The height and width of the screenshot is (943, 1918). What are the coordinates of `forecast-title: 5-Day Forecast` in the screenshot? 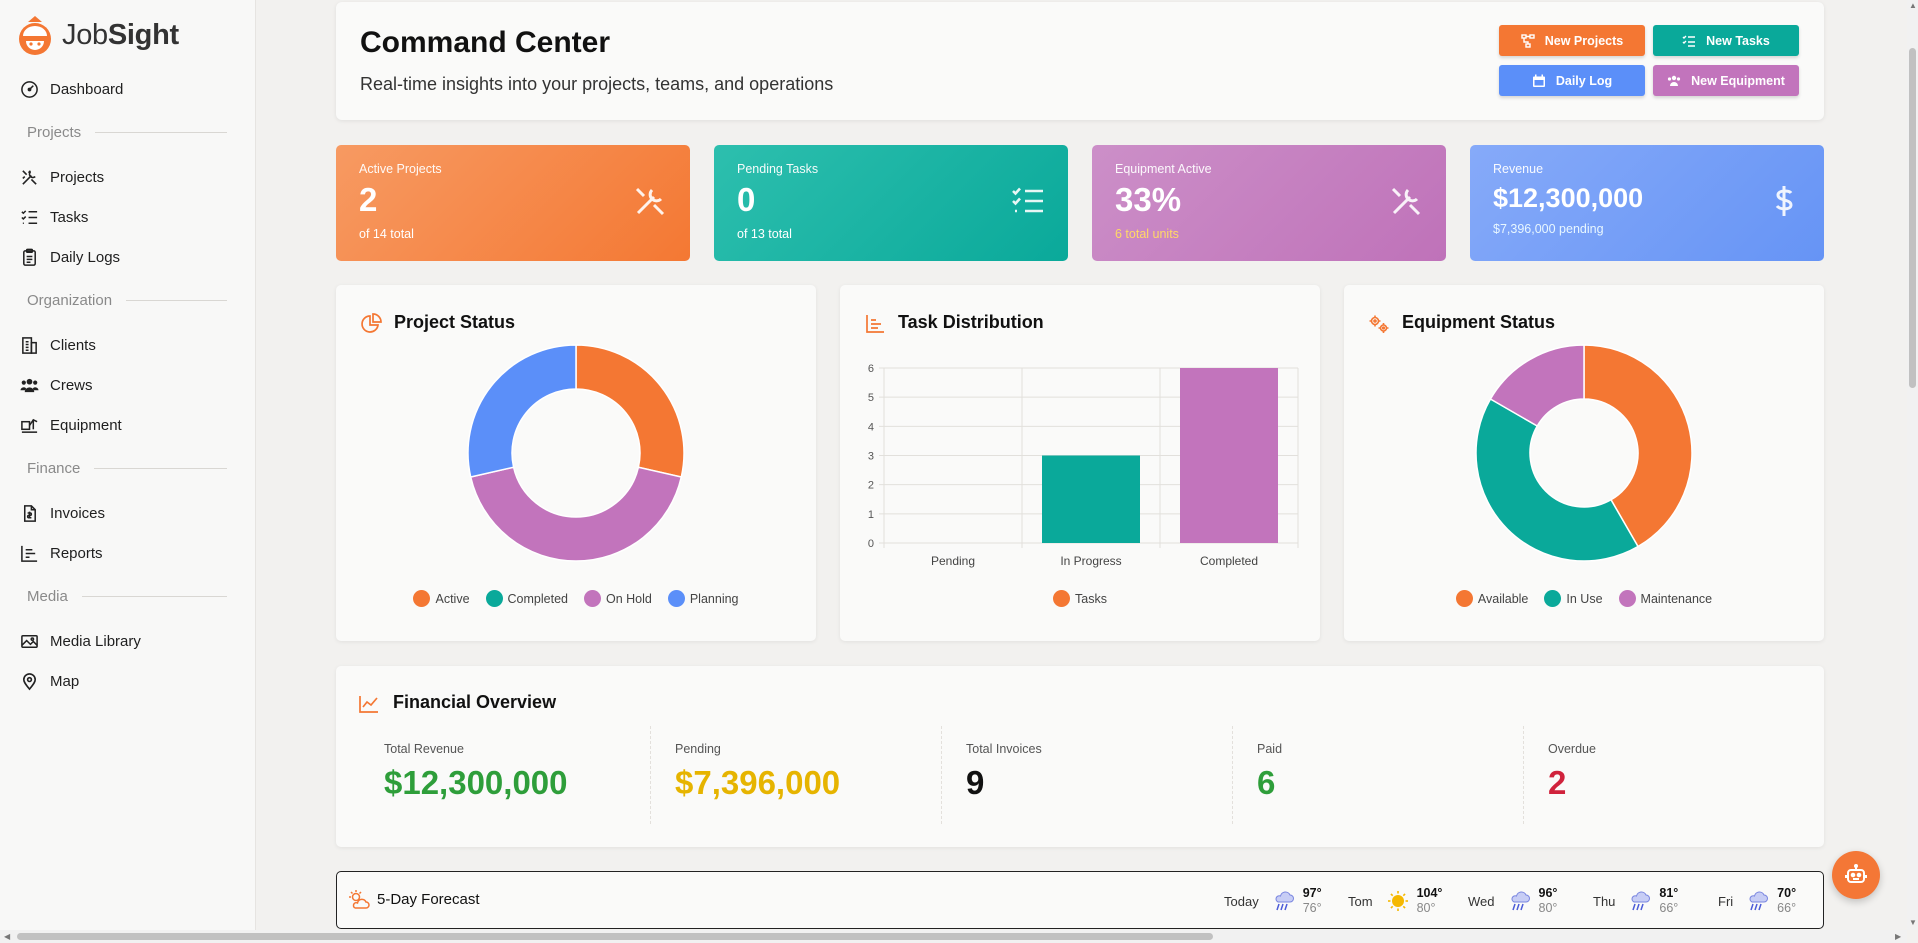 It's located at (428, 899).